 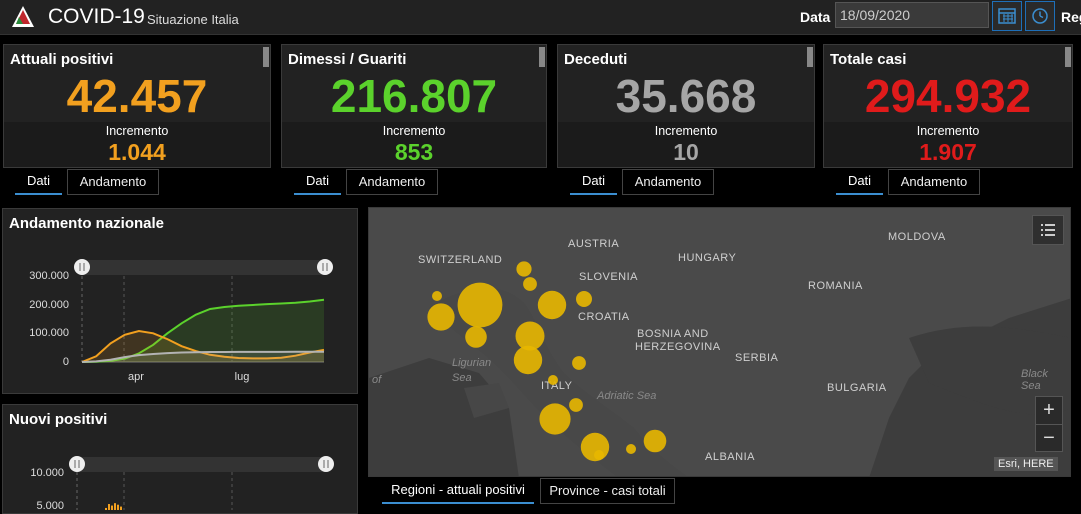 What do you see at coordinates (472, 363) in the screenshot?
I see `sea-label: Ligurian` at bounding box center [472, 363].